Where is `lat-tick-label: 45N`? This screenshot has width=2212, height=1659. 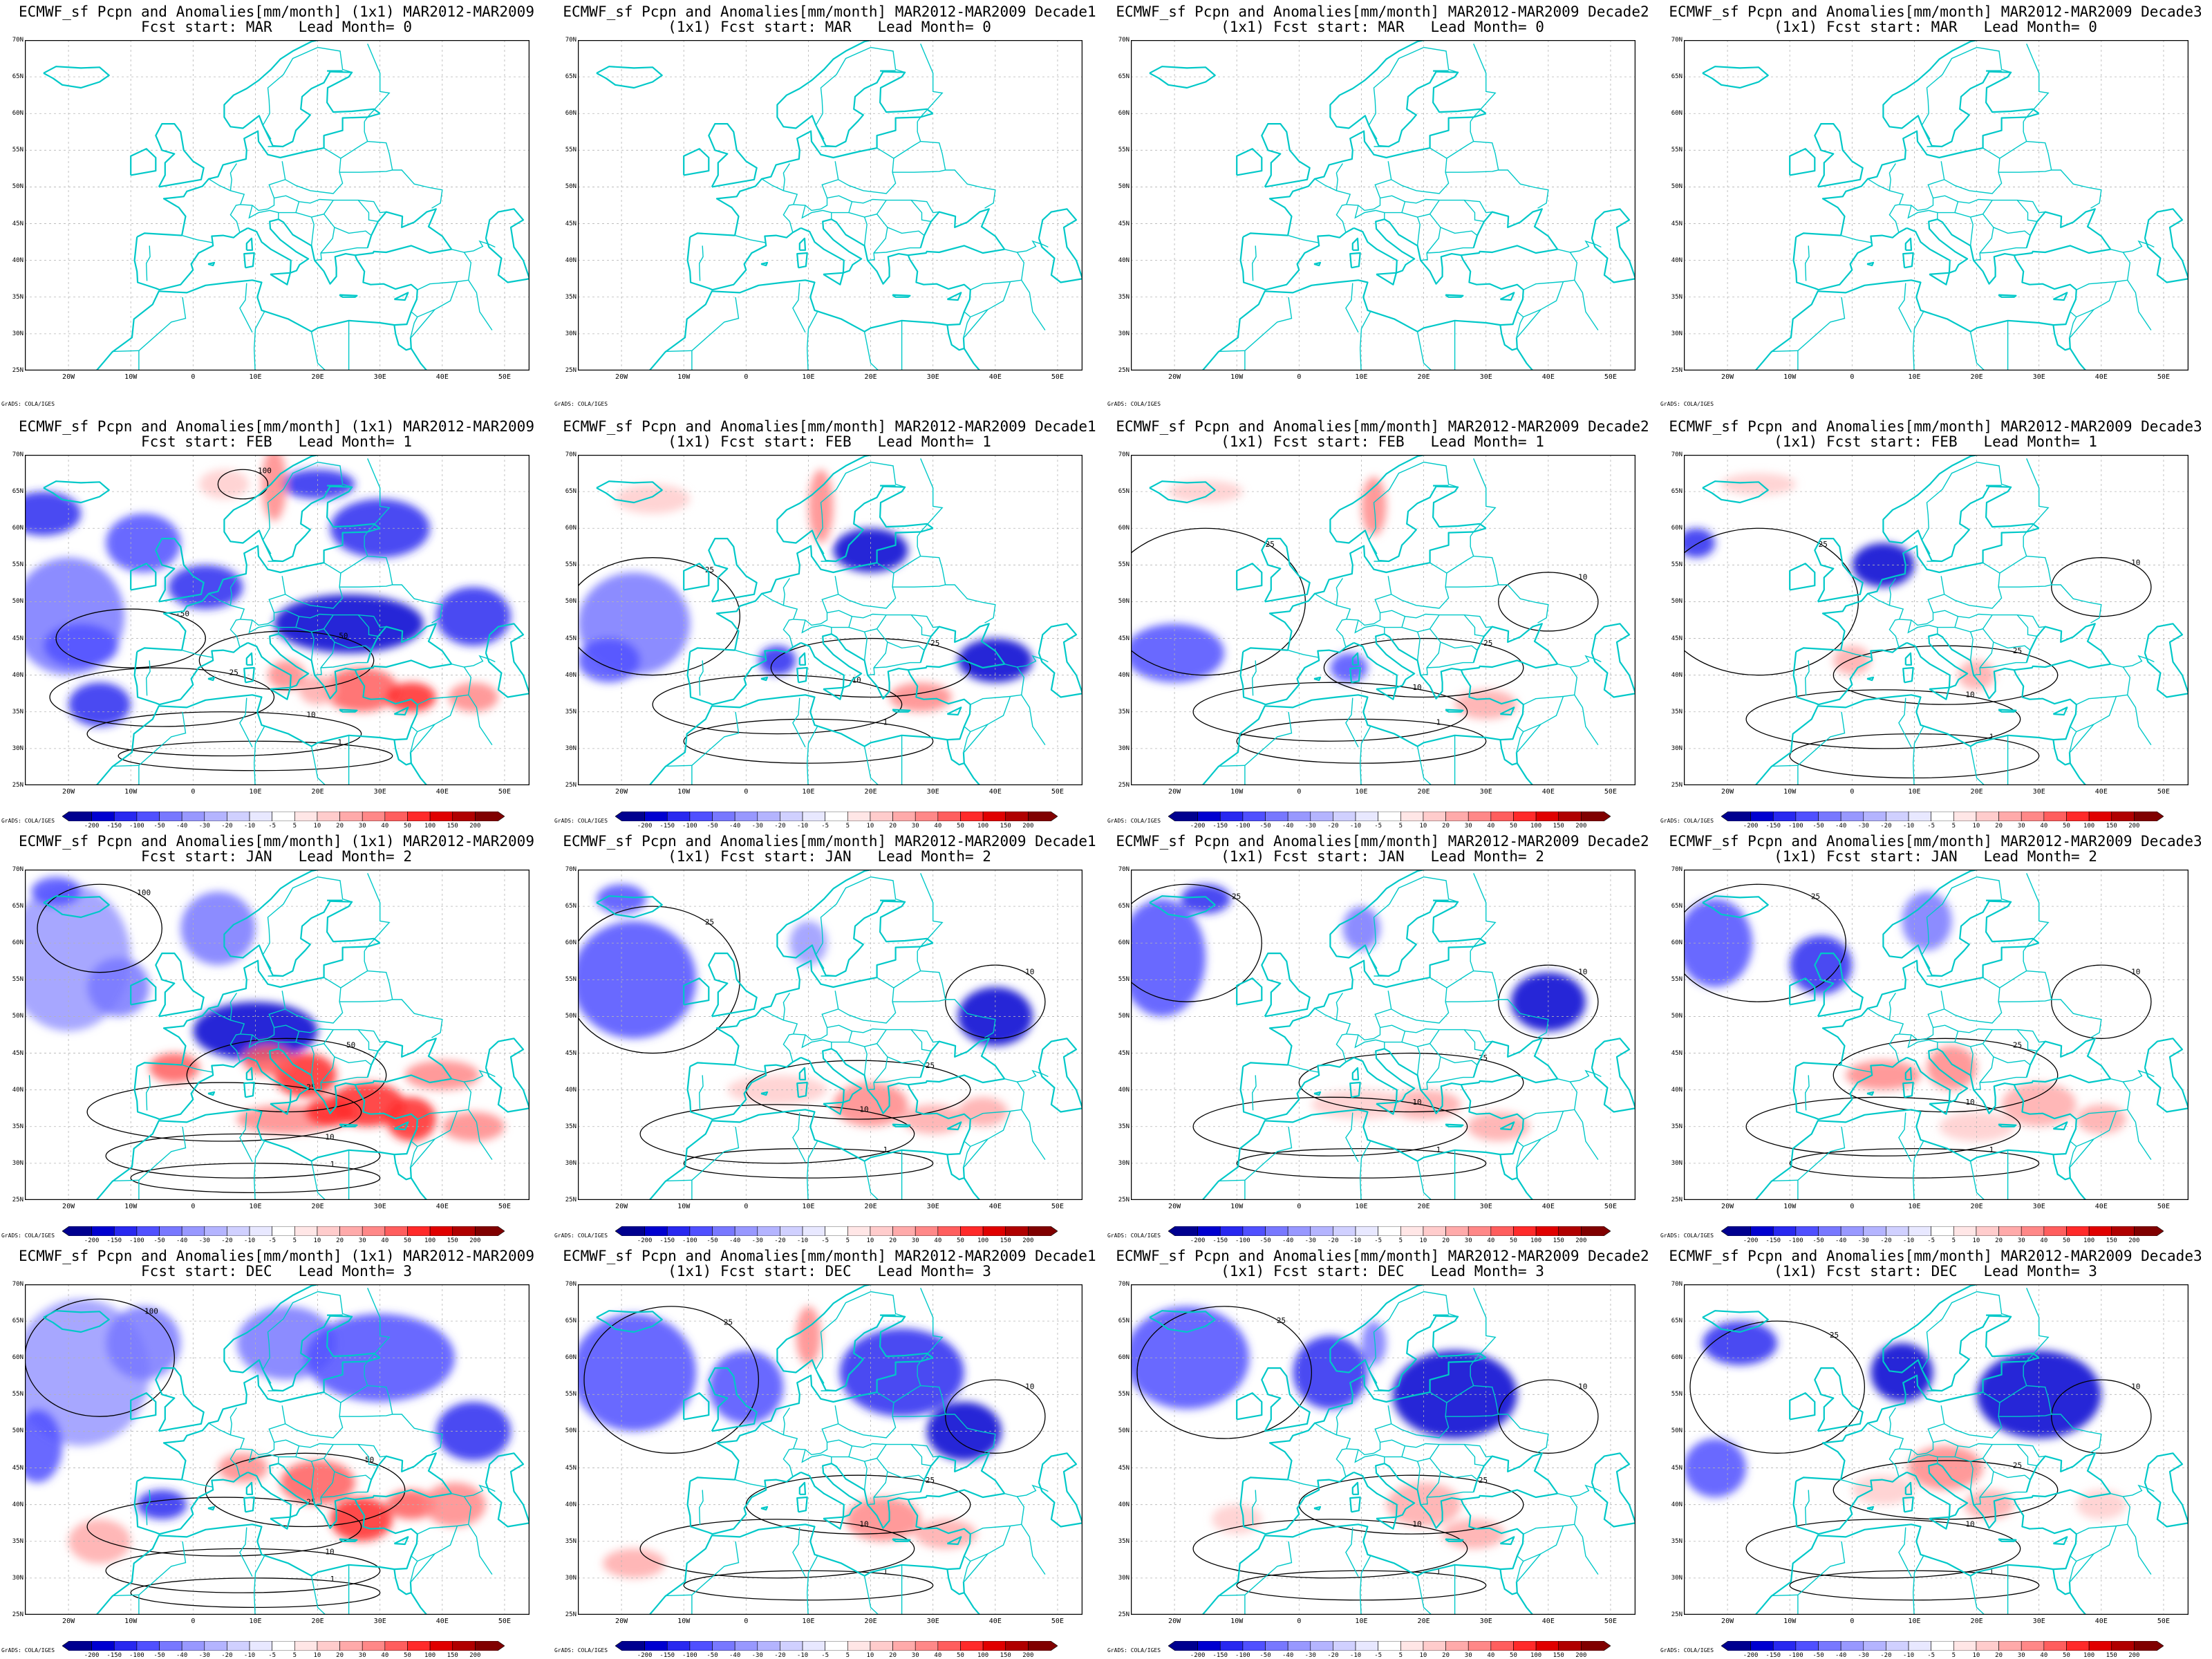 lat-tick-label: 45N is located at coordinates (1677, 1053).